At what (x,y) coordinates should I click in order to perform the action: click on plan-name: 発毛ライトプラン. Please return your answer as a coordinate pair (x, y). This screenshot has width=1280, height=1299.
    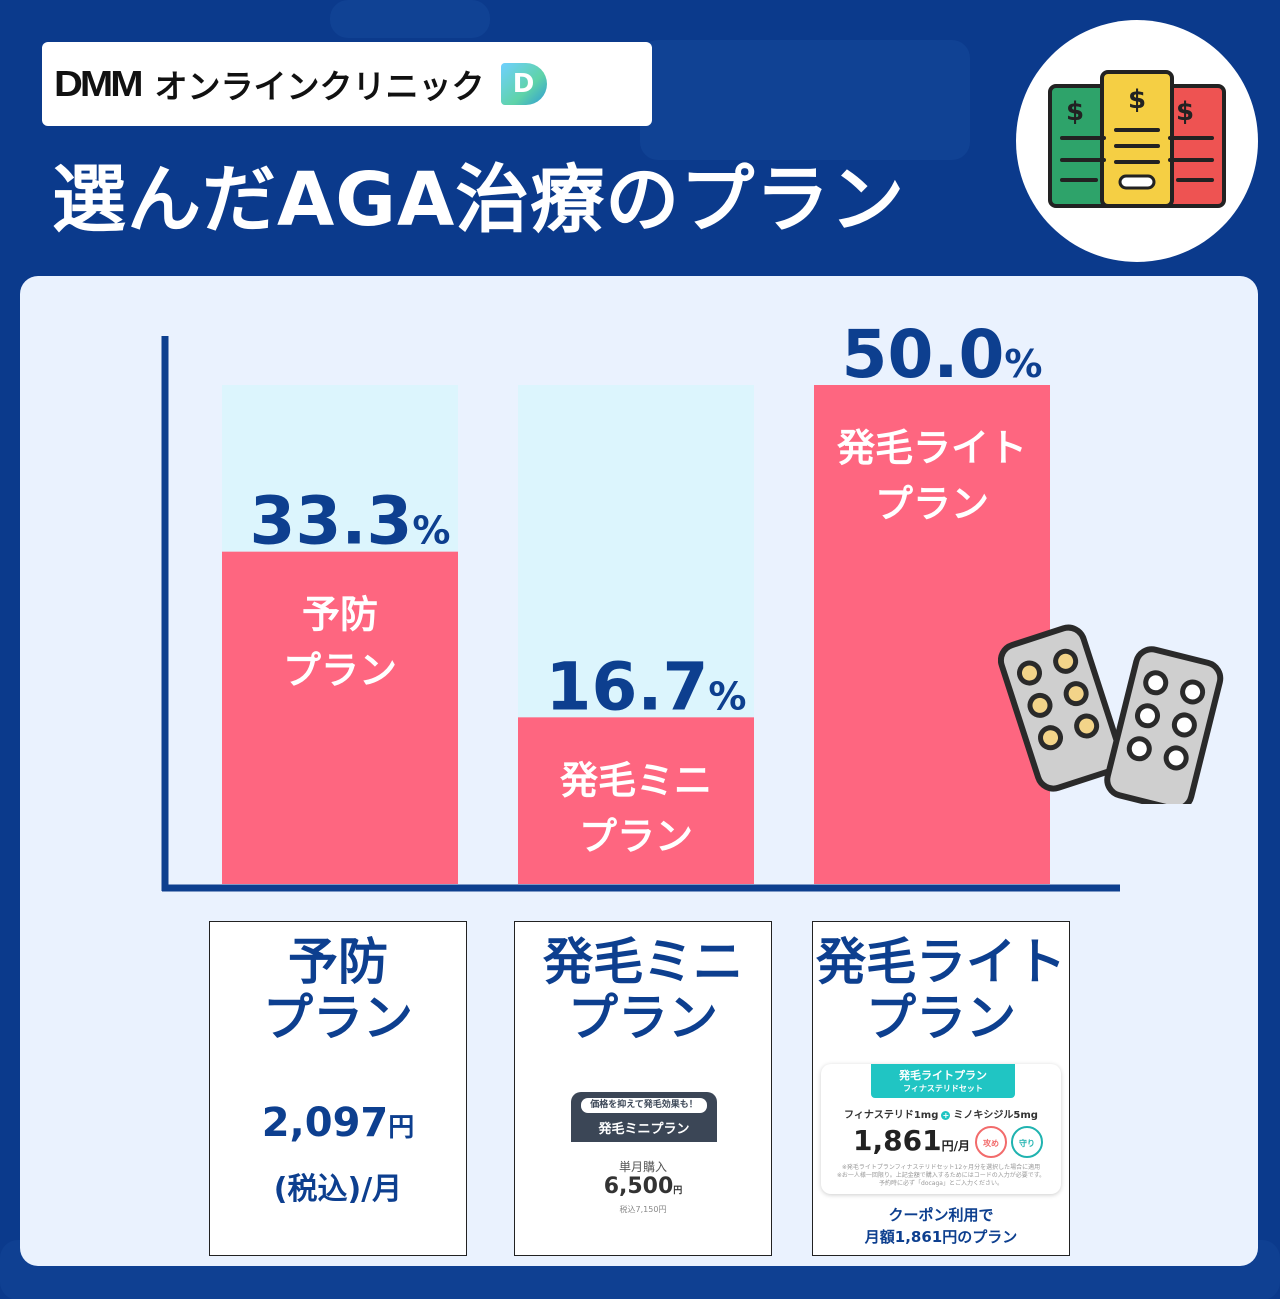
    Looking at the image, I should click on (943, 1075).